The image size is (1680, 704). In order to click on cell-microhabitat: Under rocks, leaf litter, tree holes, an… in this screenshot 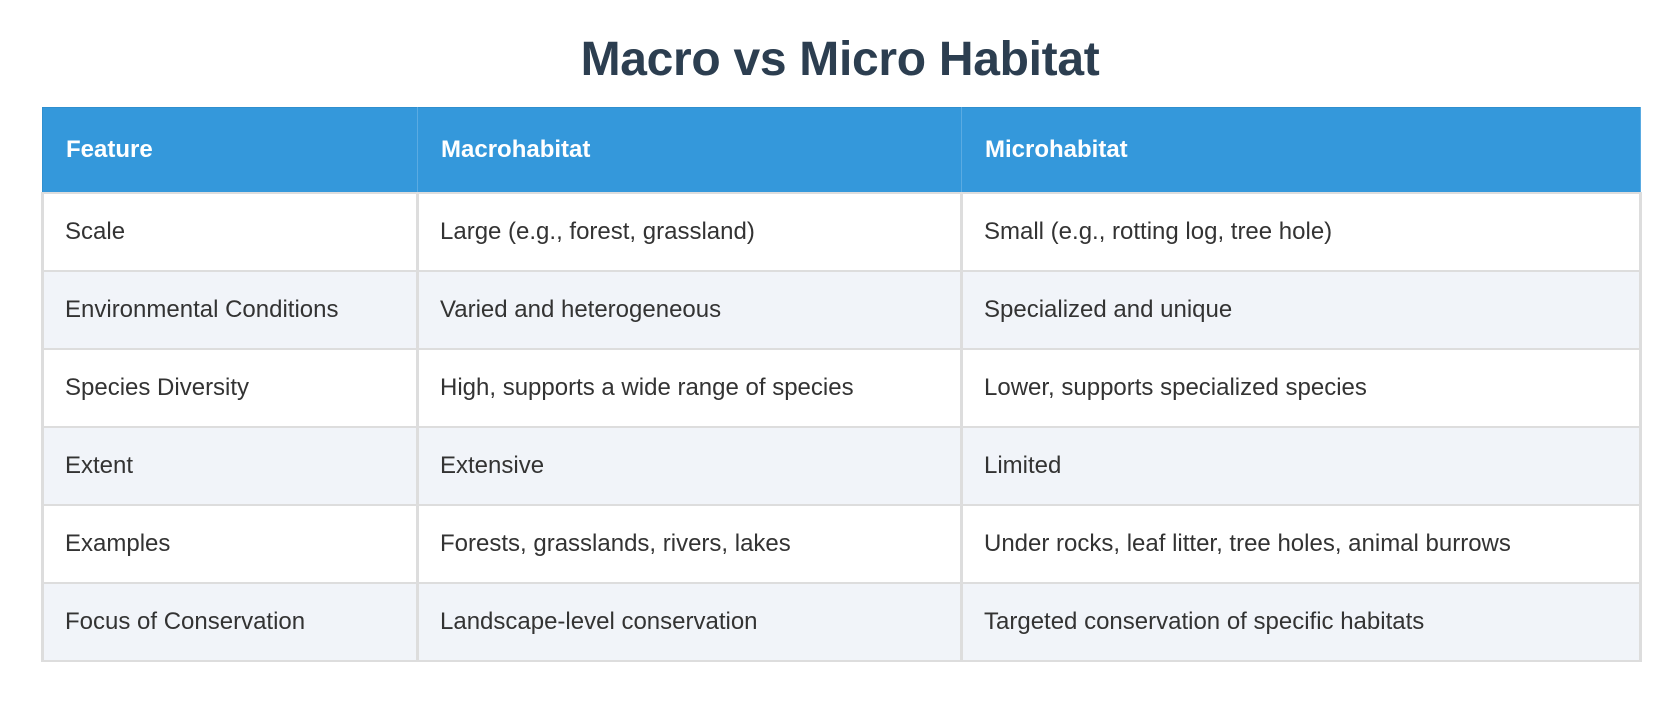, I will do `click(1301, 543)`.